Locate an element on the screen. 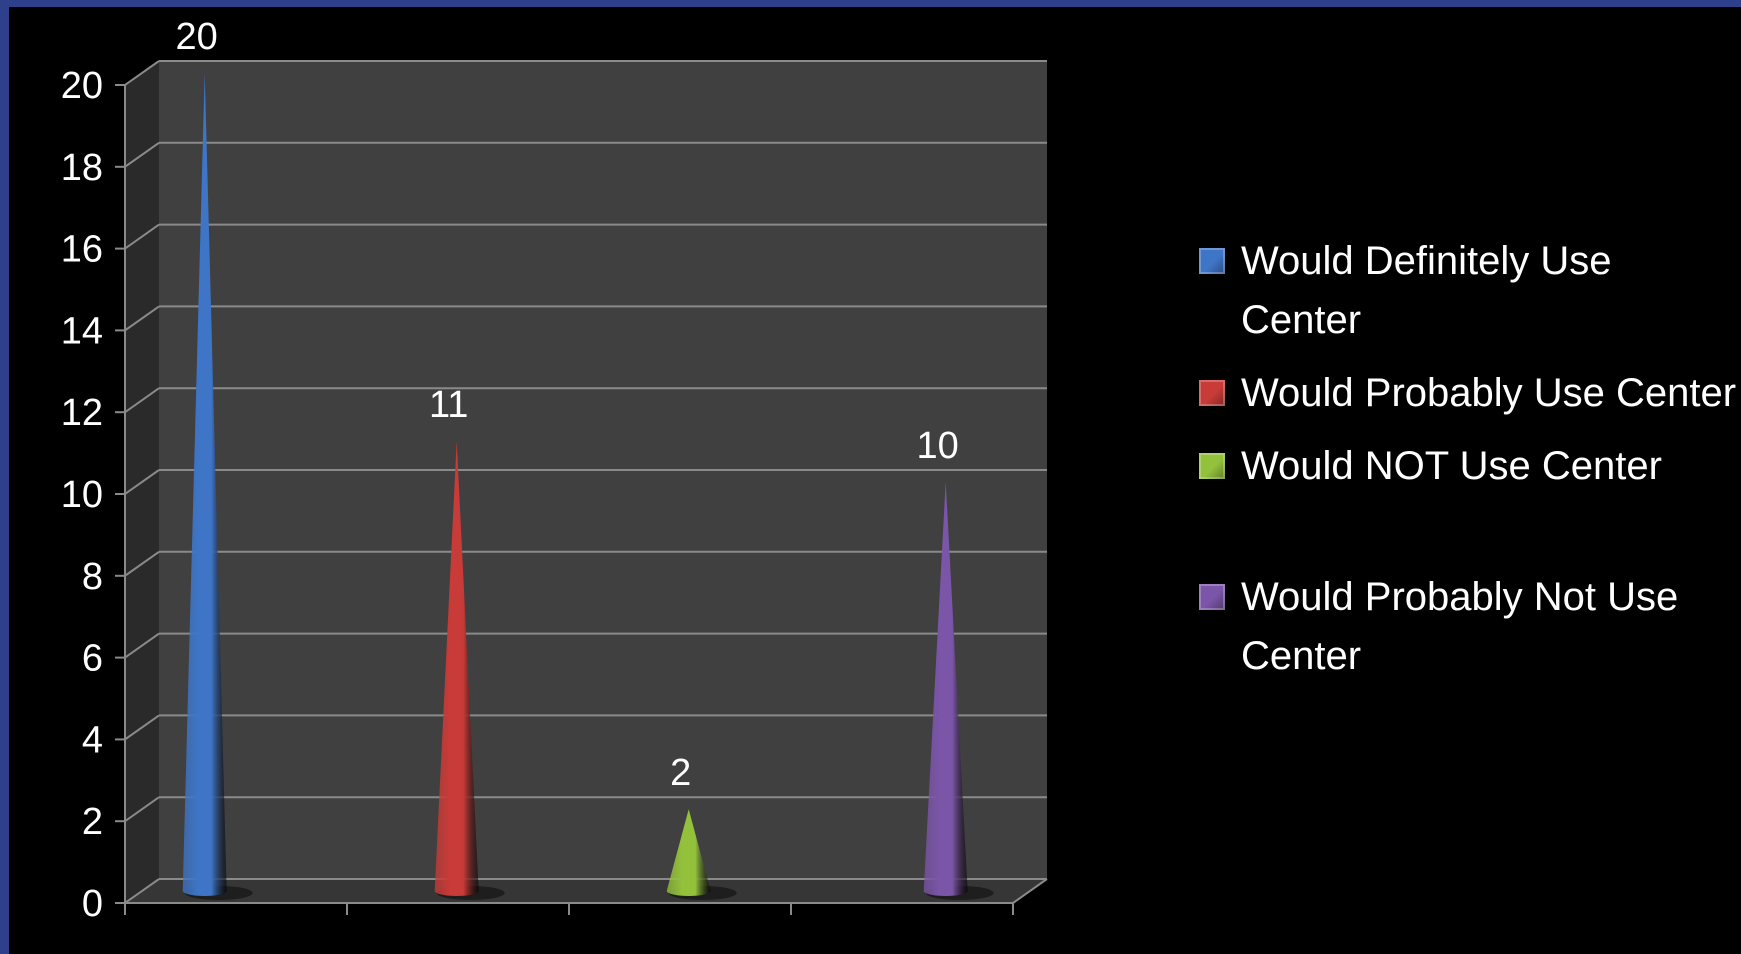 Image resolution: width=1741 pixels, height=954 pixels. legend-item-definitely: Would Definitely Use Center is located at coordinates (1469, 291).